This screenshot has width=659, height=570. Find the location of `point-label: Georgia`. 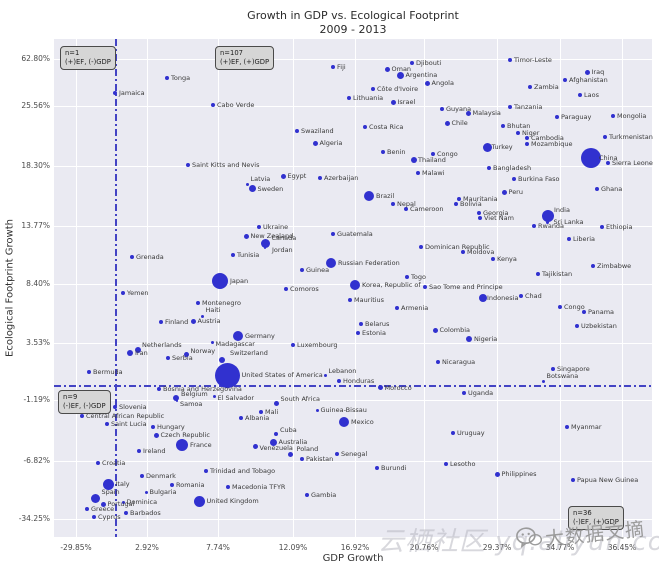

point-label: Georgia is located at coordinates (496, 212).